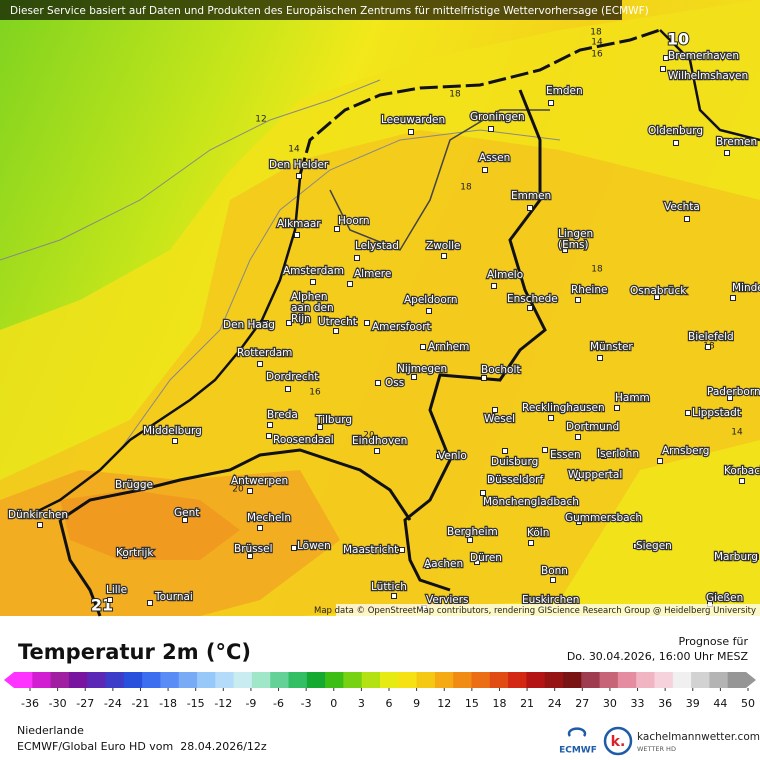 The image size is (760, 760). What do you see at coordinates (658, 656) in the screenshot?
I see `forecast-time: Do. 30.04.2026, 16:00 Uhr MESZ` at bounding box center [658, 656].